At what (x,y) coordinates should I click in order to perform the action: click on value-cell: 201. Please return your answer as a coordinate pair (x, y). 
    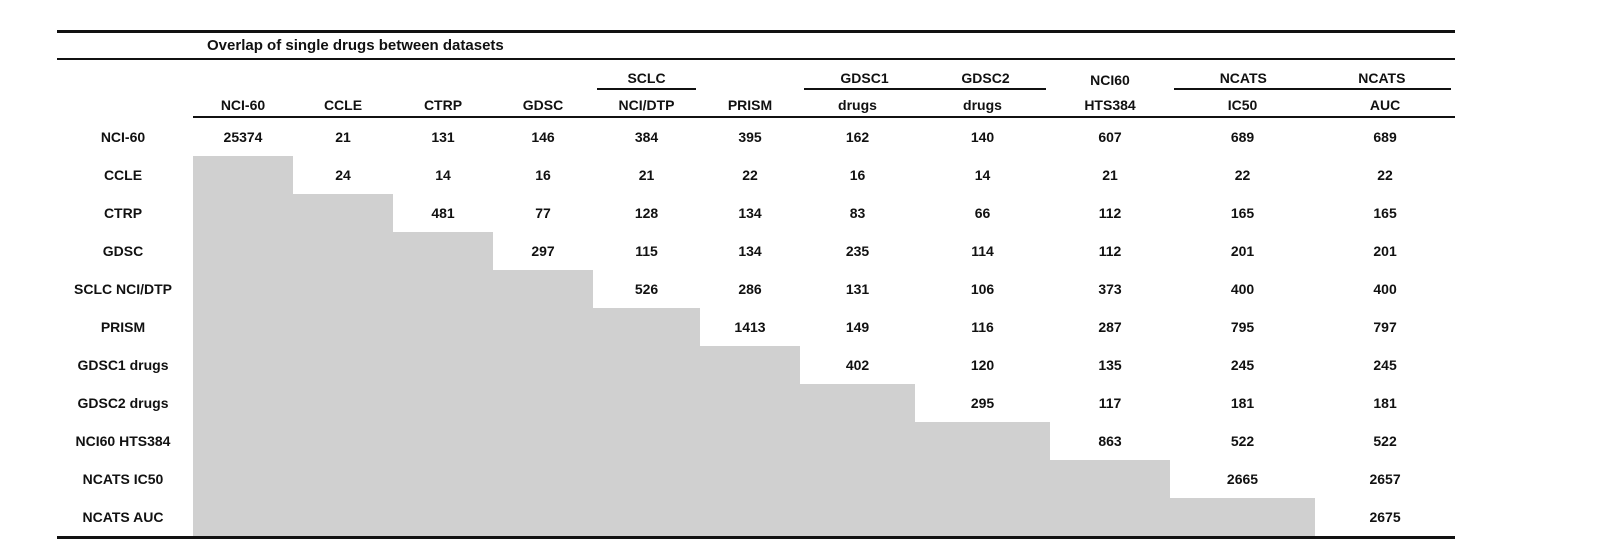
    Looking at the image, I should click on (1242, 251).